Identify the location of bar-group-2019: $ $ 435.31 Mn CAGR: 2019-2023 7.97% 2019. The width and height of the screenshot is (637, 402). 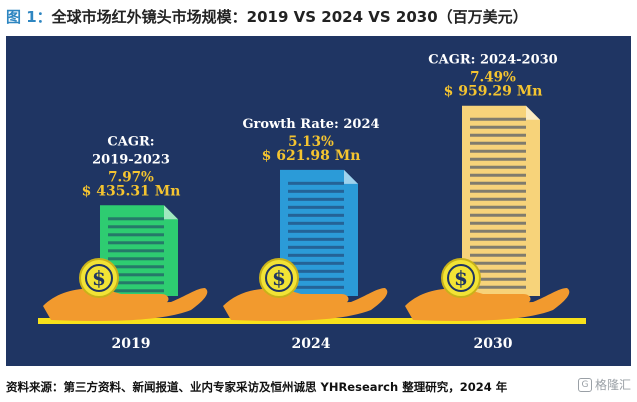
(125, 243).